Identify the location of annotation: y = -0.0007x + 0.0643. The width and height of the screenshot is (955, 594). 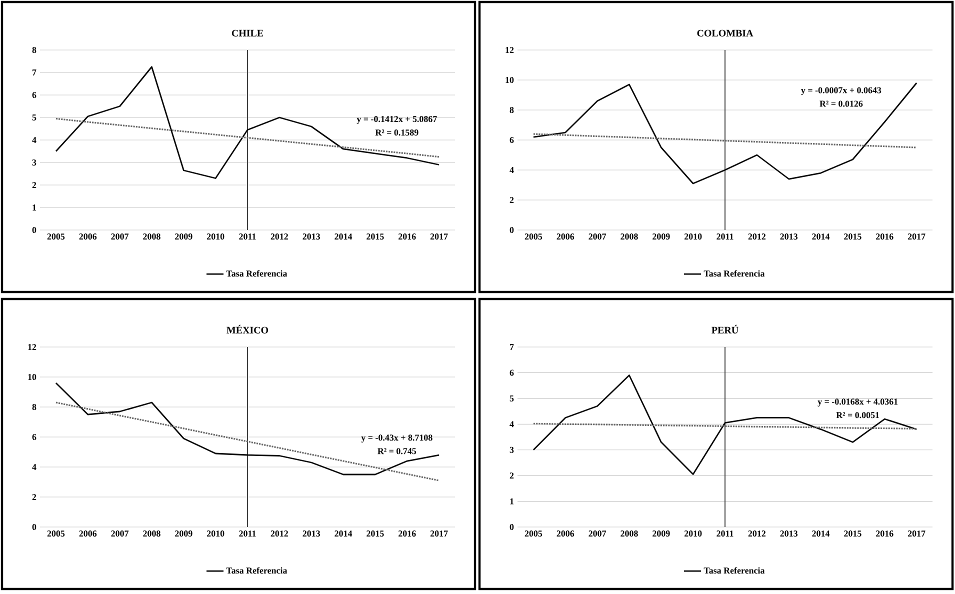
(841, 91).